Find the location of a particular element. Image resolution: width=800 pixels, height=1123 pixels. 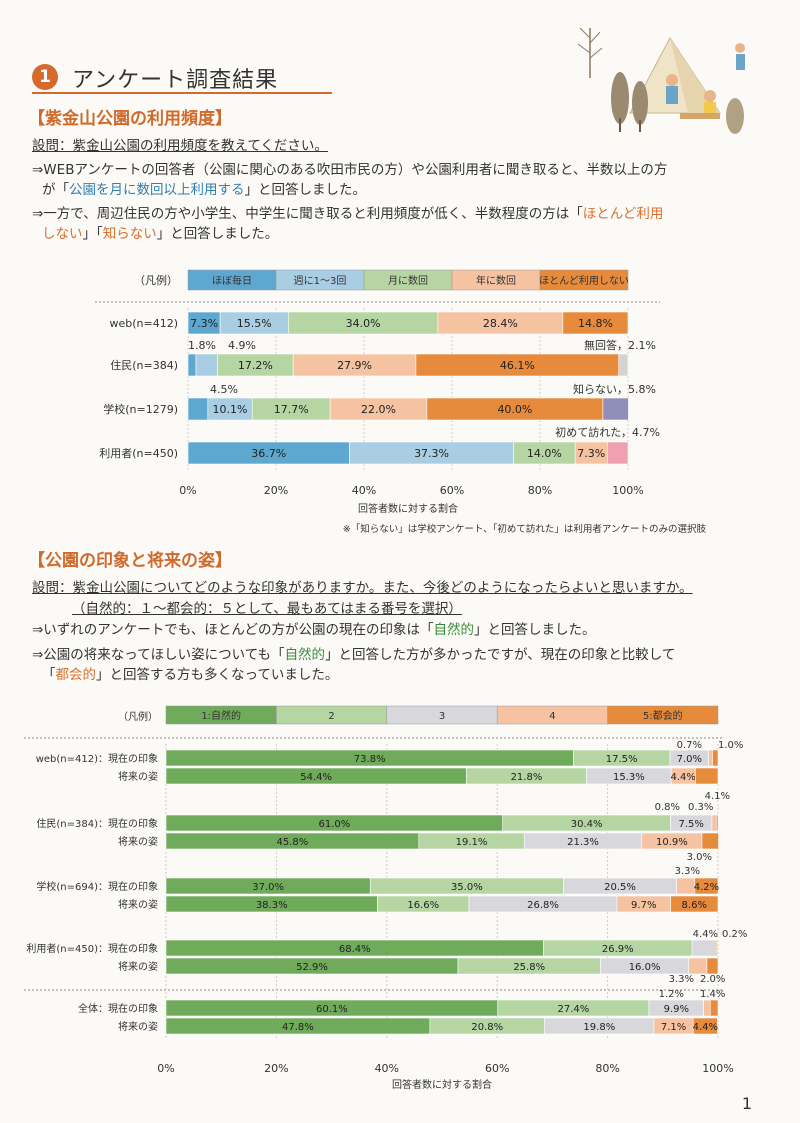

annotation-label: 4.9% is located at coordinates (242, 345).